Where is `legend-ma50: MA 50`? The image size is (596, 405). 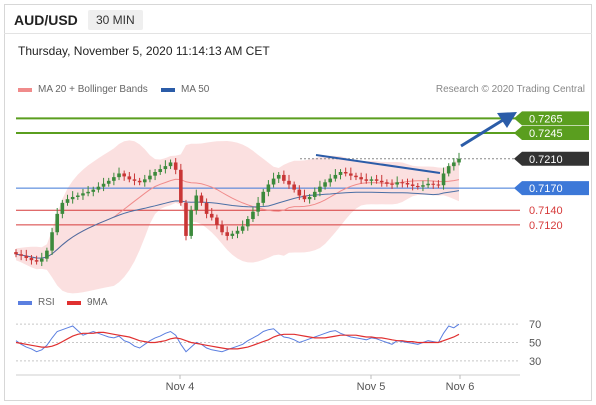
legend-ma50: MA 50 is located at coordinates (185, 89).